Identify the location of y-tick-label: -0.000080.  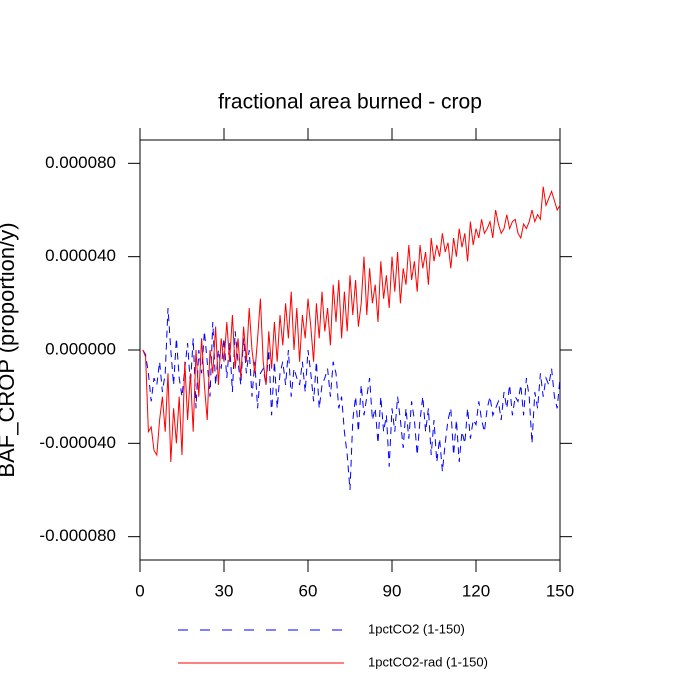
(77, 535).